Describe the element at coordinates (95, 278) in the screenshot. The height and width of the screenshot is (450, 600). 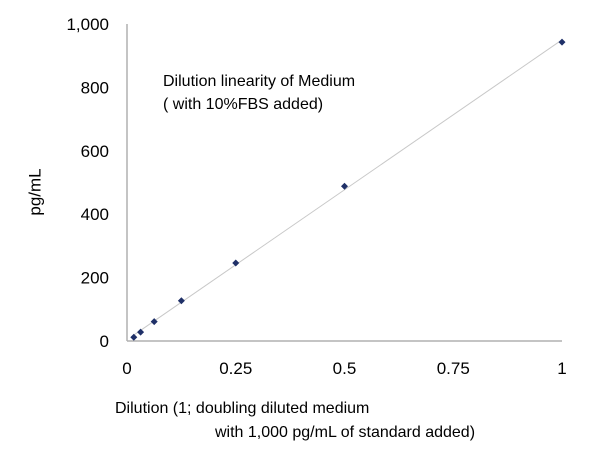
I see `y-tick-label: 200` at that location.